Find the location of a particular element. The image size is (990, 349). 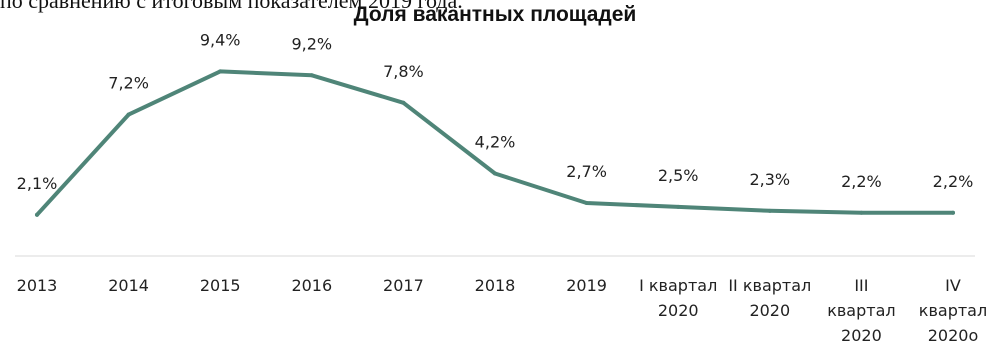

x-tick-label: 2013 is located at coordinates (37, 285).